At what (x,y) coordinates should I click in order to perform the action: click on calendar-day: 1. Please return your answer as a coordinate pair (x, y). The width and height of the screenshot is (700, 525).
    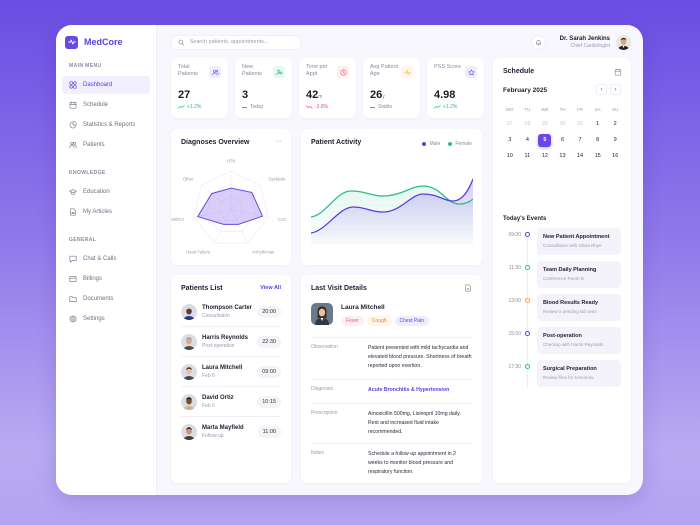
    Looking at the image, I should click on (598, 124).